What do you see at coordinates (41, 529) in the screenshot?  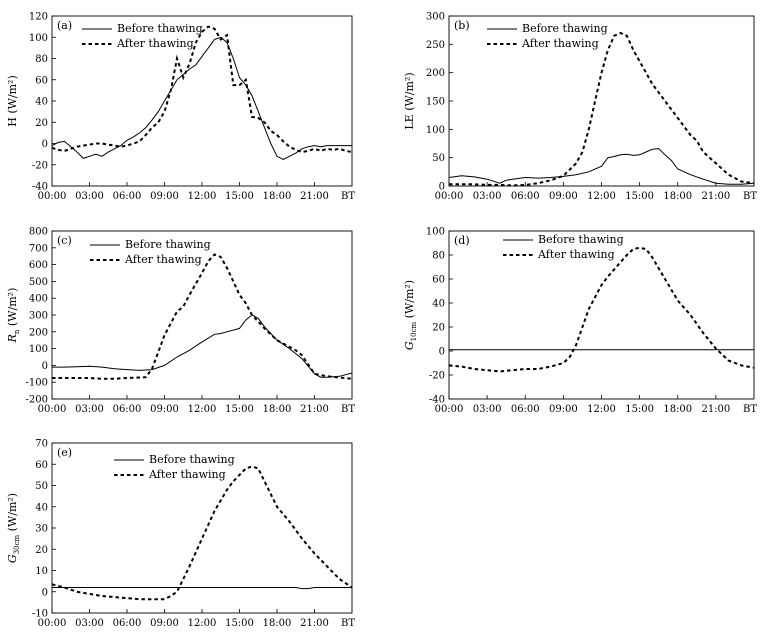 I see `y-tick-label: 30` at bounding box center [41, 529].